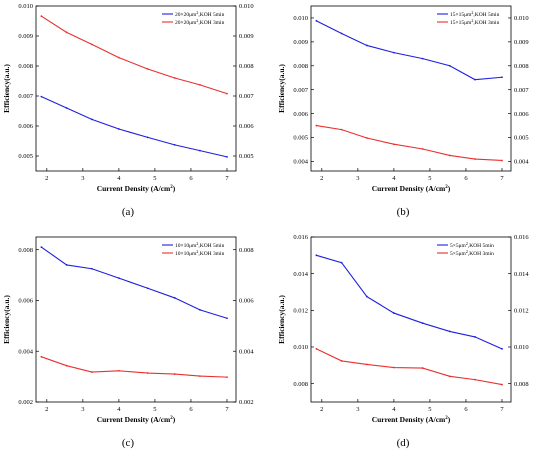 This screenshot has height=462, width=550. I want to click on legend-label: 15×15μm2,KOH 3min, so click(475, 22).